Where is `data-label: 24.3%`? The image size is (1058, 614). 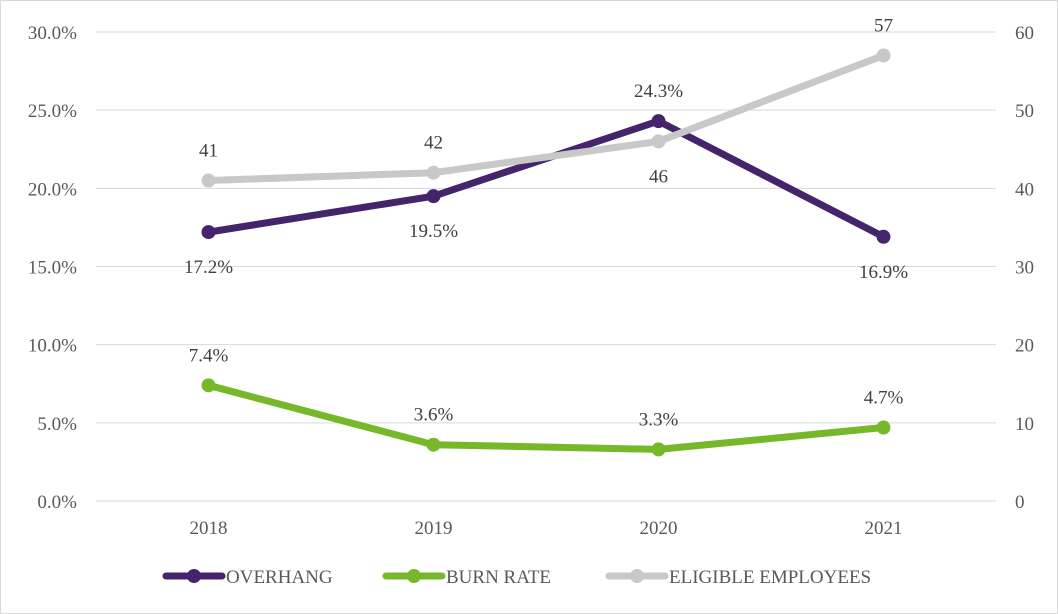 data-label: 24.3% is located at coordinates (658, 91).